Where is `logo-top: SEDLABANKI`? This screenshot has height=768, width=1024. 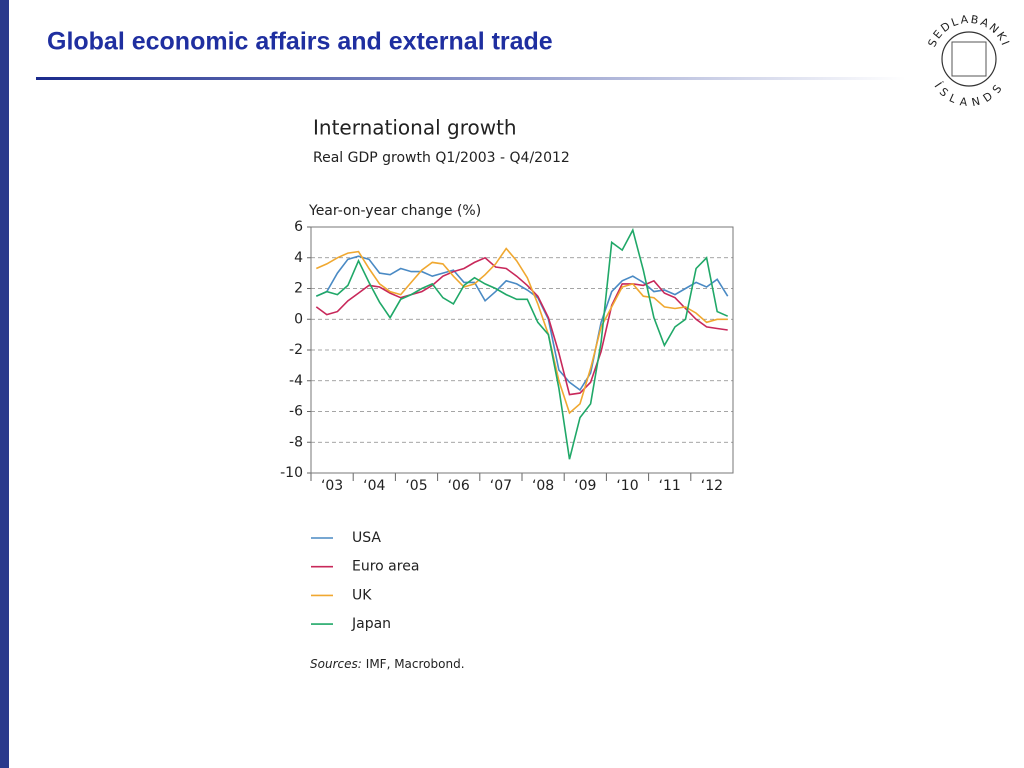 logo-top: SEDLABANKI is located at coordinates (968, 31).